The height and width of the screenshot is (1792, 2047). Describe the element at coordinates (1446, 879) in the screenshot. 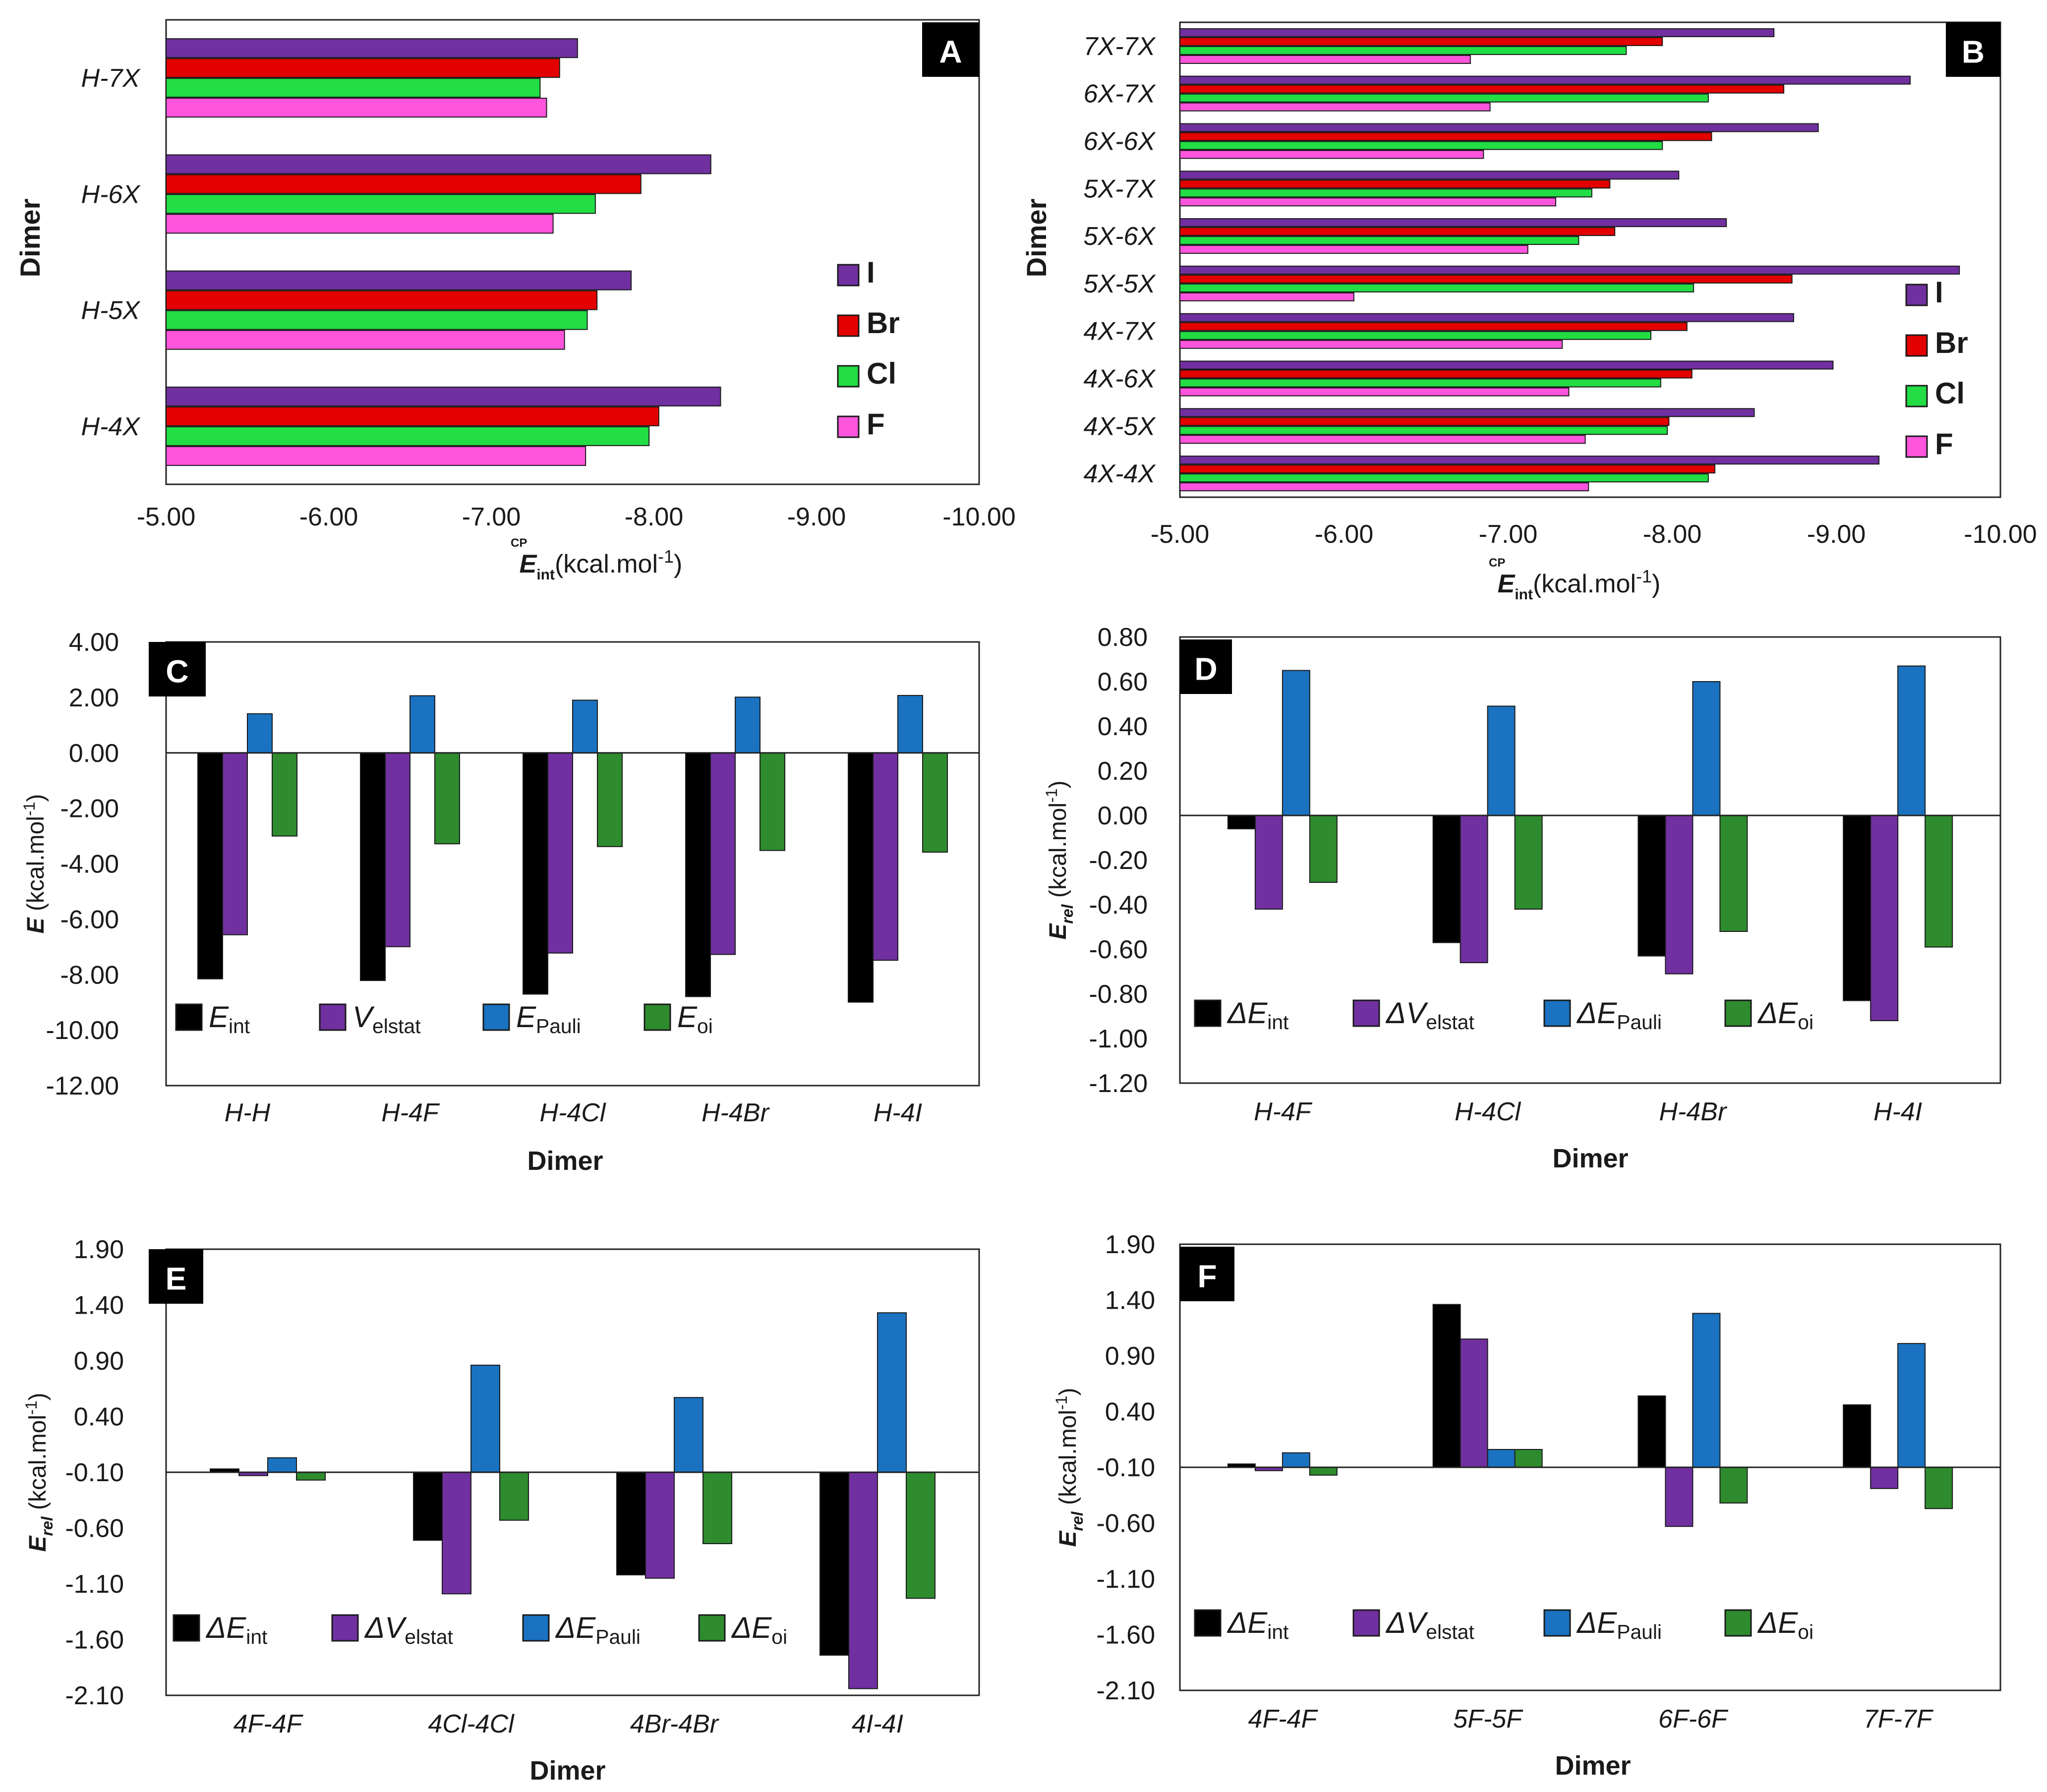

I see `bar-Eint-H-4Cl` at that location.